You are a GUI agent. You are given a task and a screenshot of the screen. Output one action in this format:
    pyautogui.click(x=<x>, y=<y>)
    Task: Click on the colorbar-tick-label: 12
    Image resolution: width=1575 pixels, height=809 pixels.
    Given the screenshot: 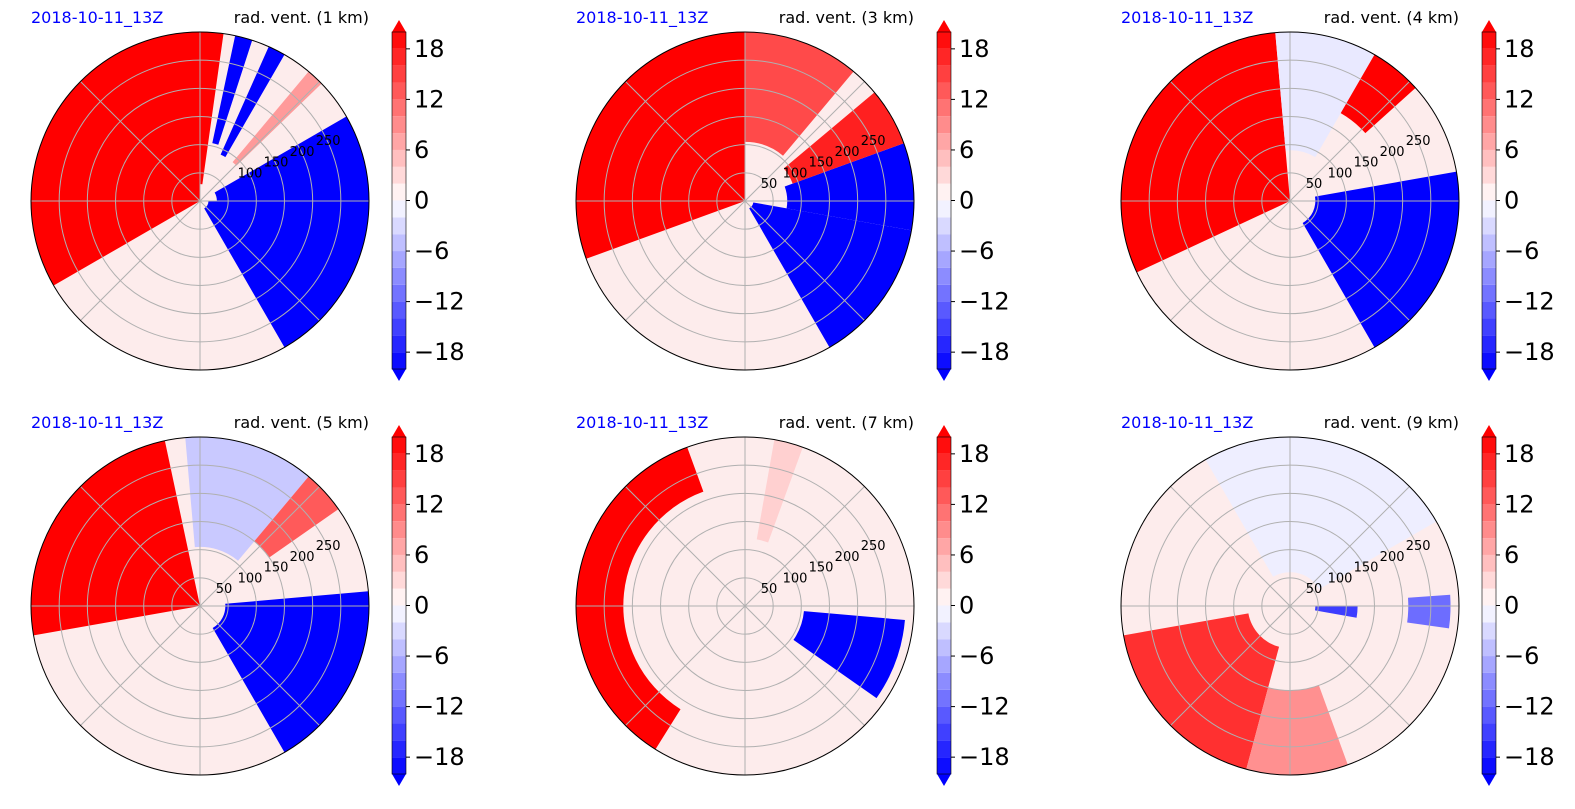 What is the action you would take?
    pyautogui.click(x=1519, y=504)
    